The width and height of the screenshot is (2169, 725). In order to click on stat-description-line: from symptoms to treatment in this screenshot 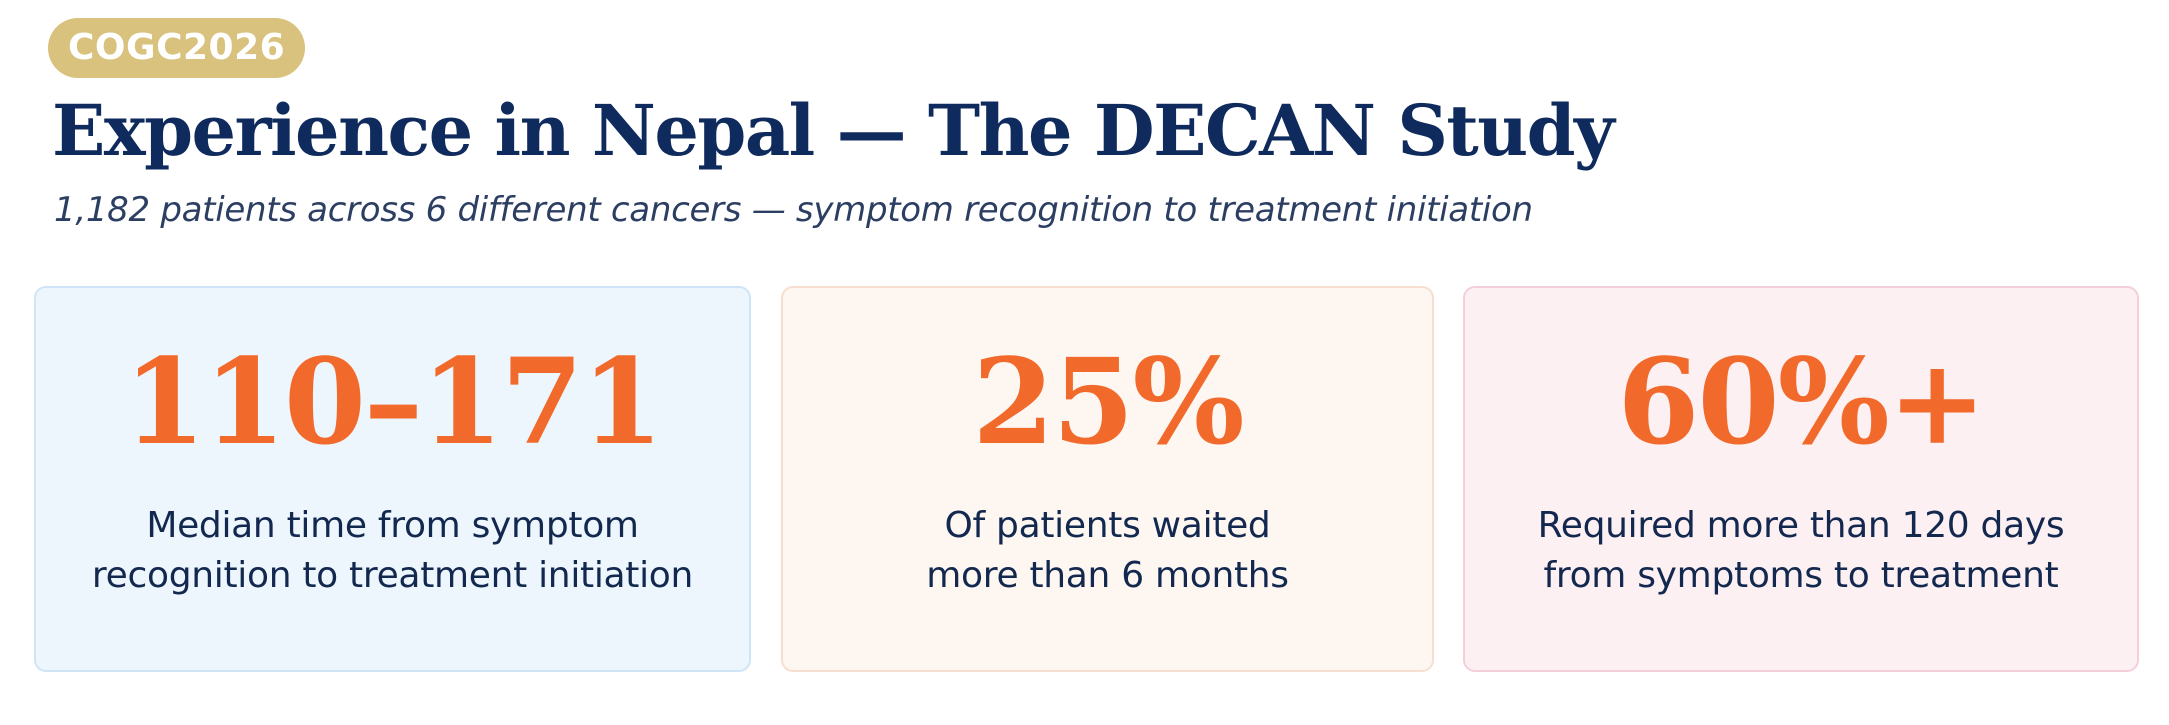, I will do `click(1801, 575)`.